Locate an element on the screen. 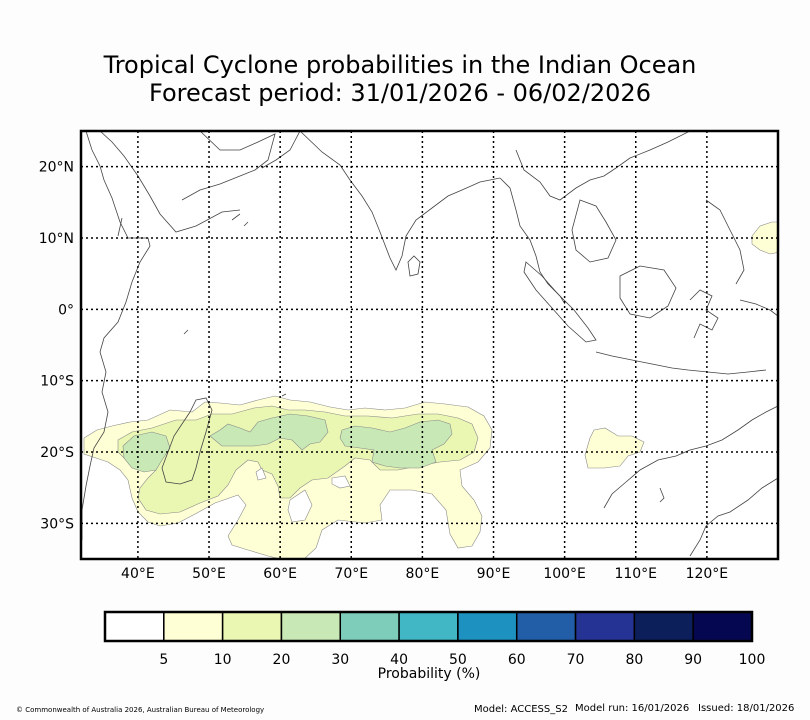 This screenshot has height=720, width=810. lon-tick-label: 100°E is located at coordinates (564, 574).